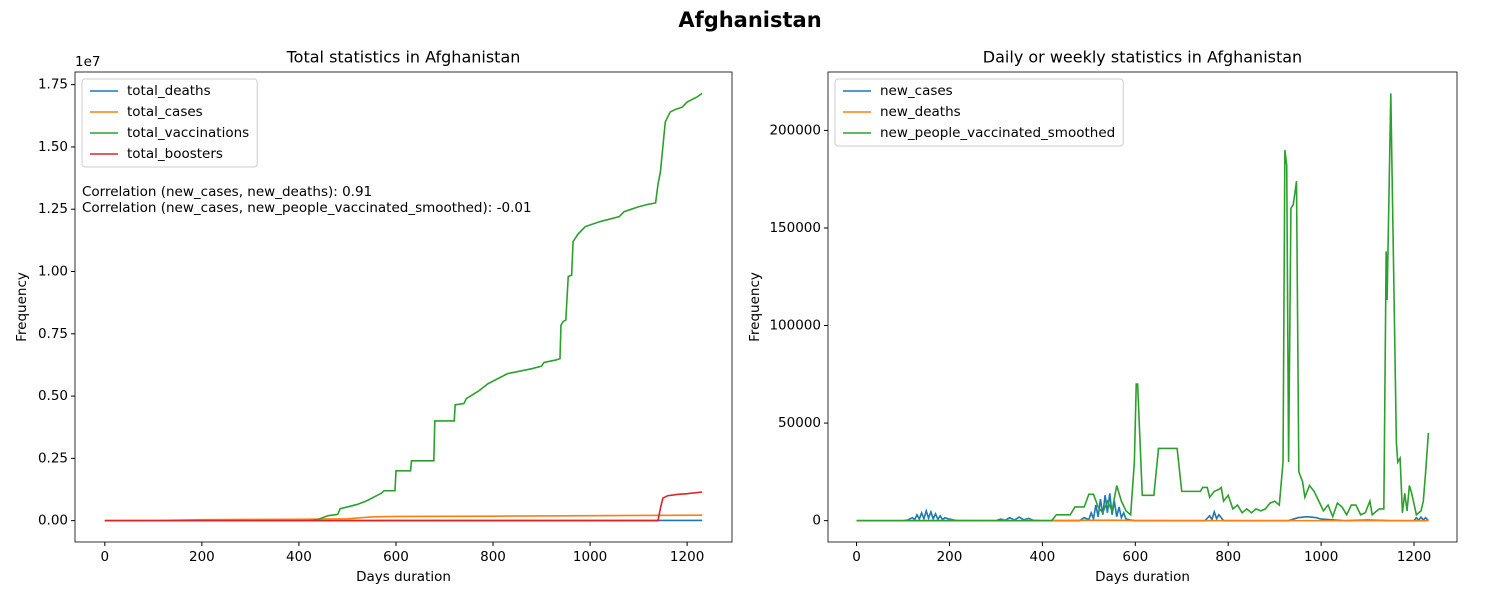  What do you see at coordinates (53, 396) in the screenshot?
I see `y-tick-label: 0.50` at bounding box center [53, 396].